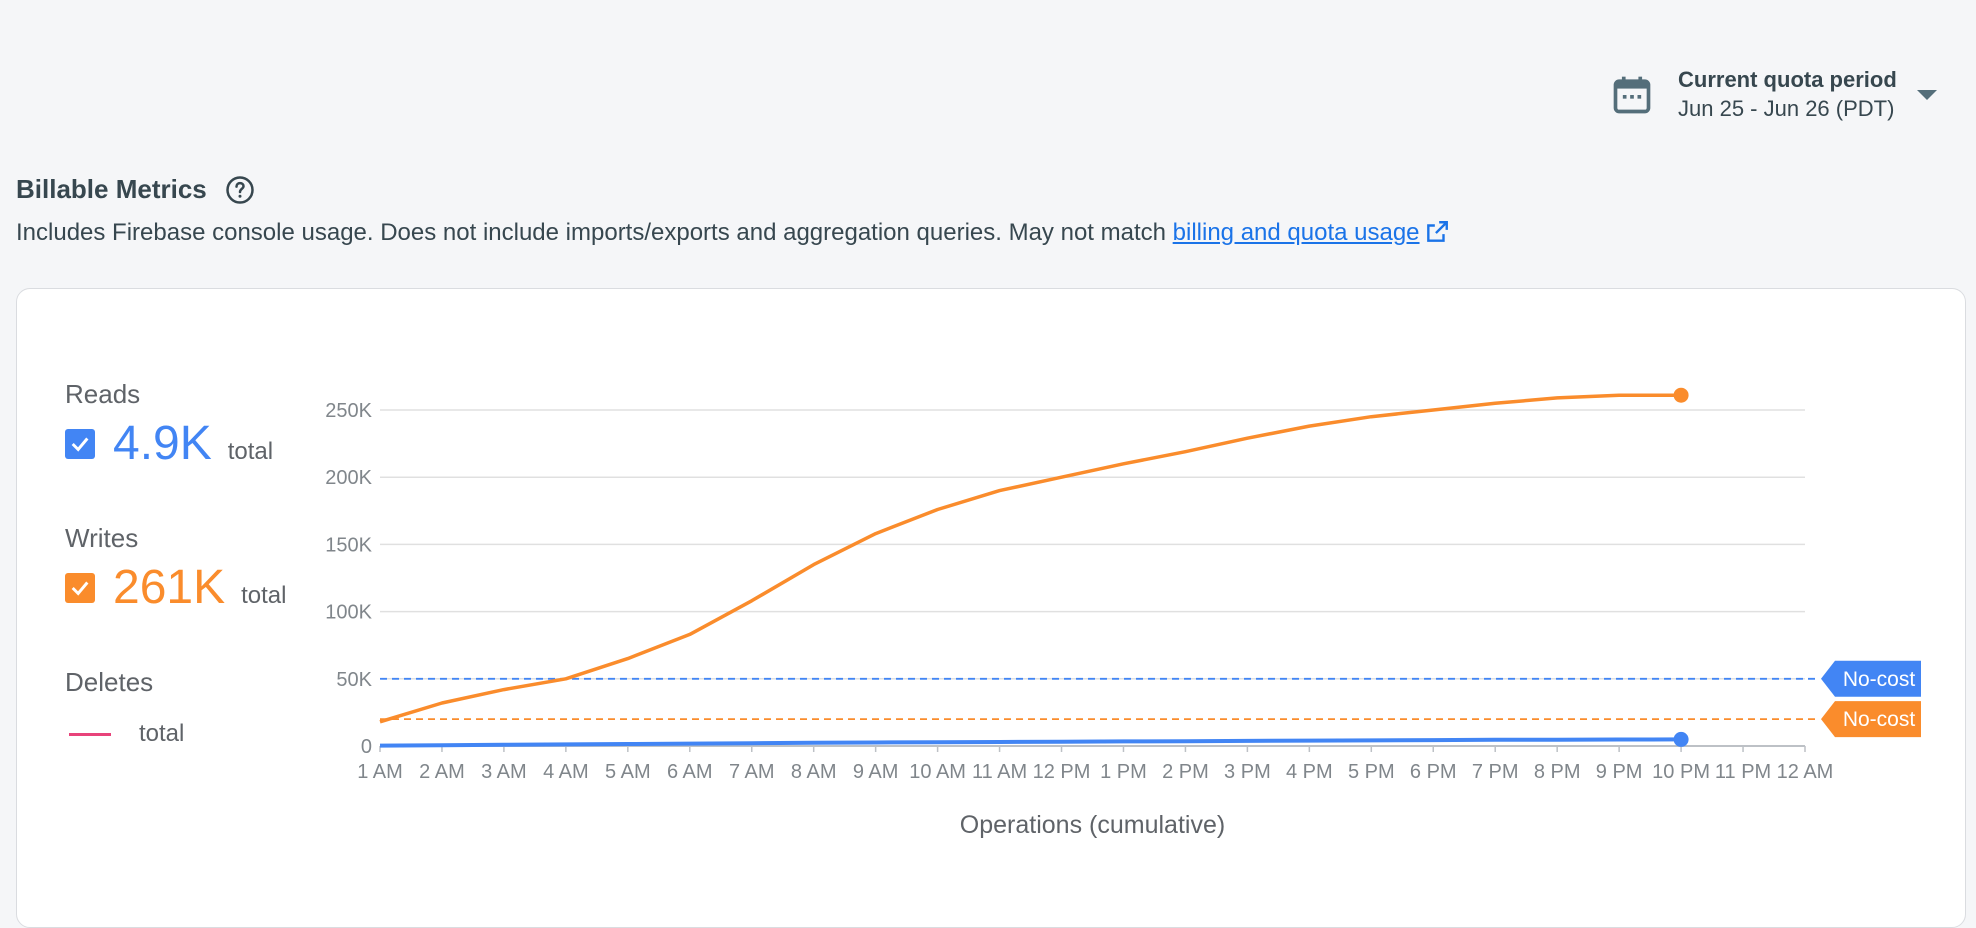  Describe the element at coordinates (504, 772) in the screenshot. I see `x-tick-label: 3 AM` at that location.